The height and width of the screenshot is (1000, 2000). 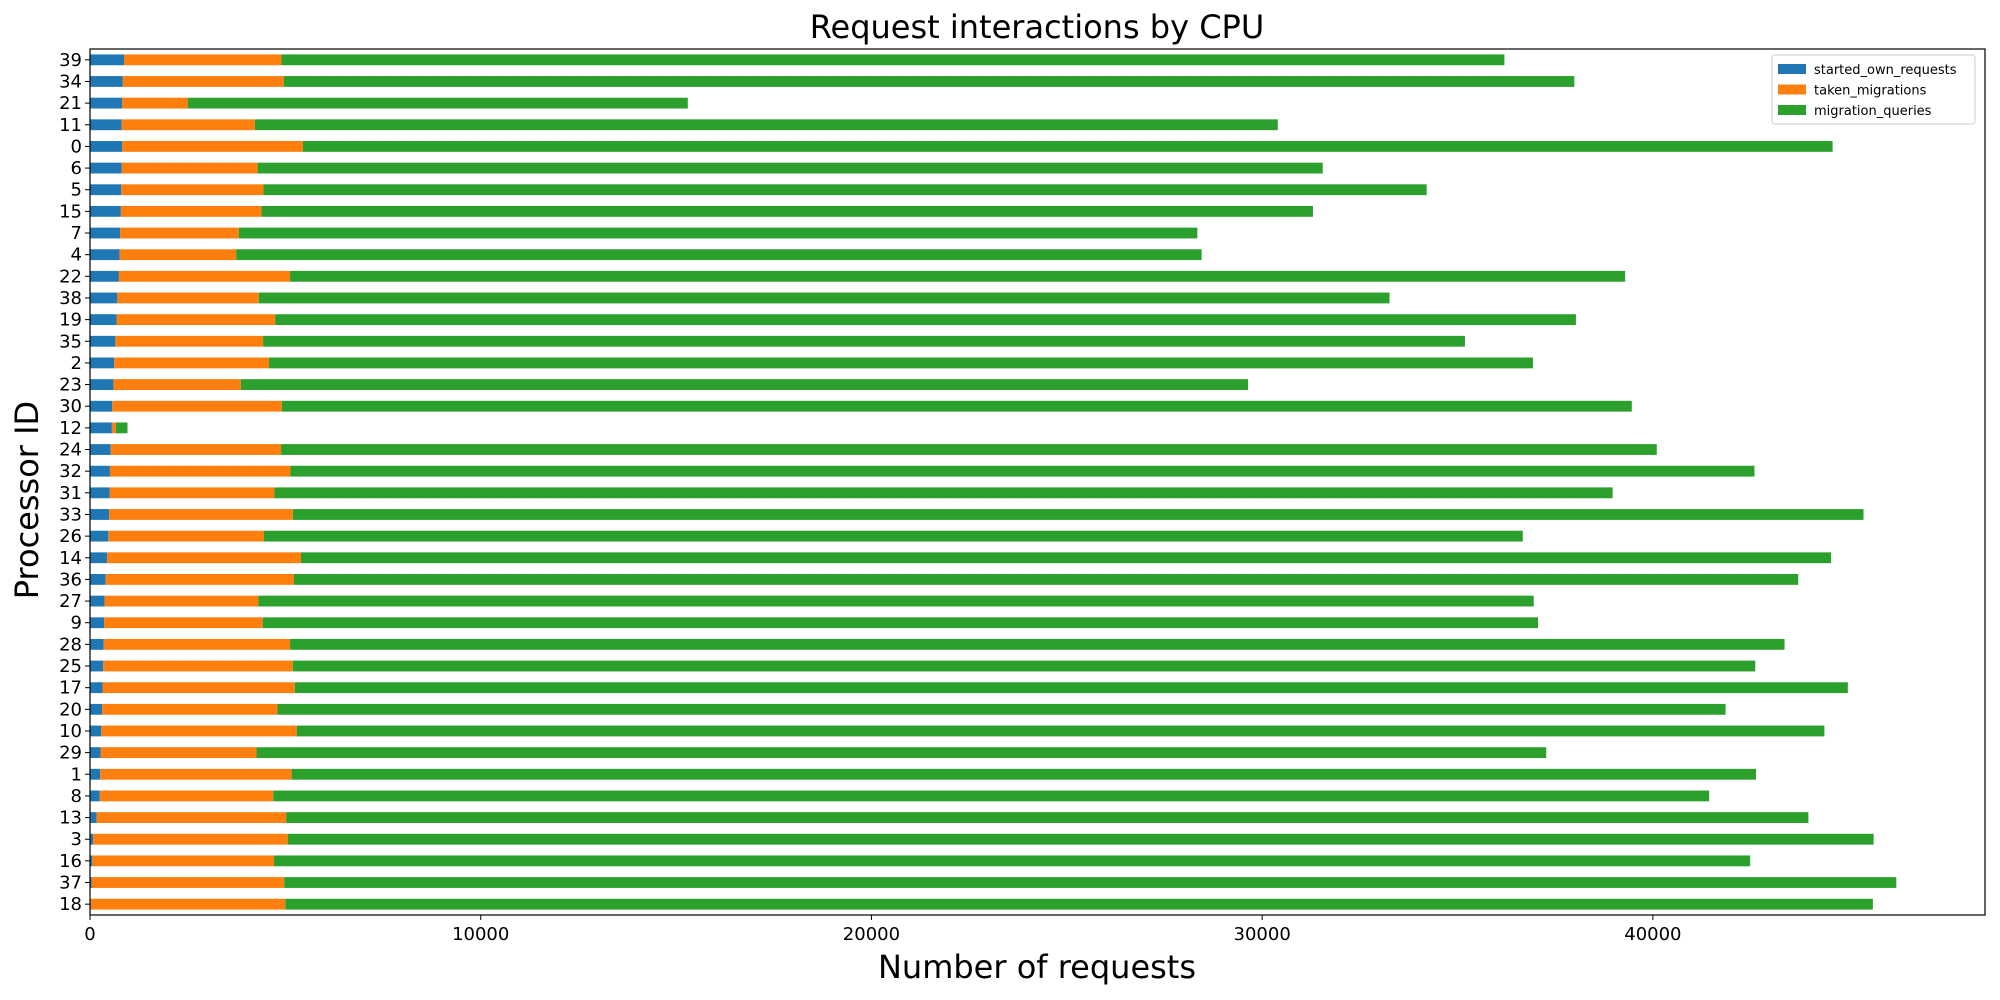 What do you see at coordinates (1037, 967) in the screenshot?
I see `x-axis-label: Number of requests` at bounding box center [1037, 967].